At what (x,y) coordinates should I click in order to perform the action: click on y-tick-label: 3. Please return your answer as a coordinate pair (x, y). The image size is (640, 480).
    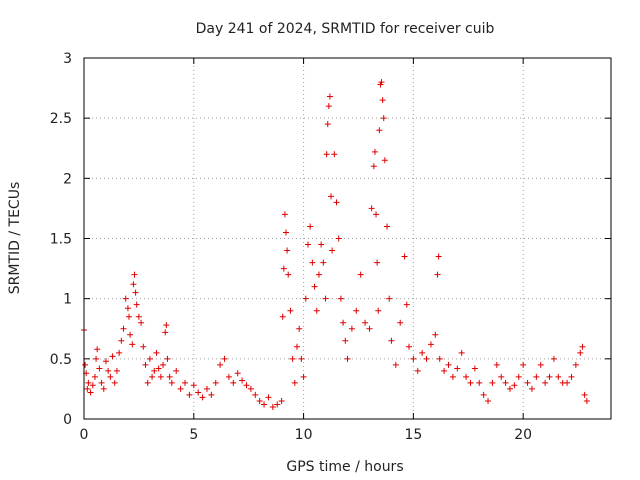
    Looking at the image, I should click on (67, 59).